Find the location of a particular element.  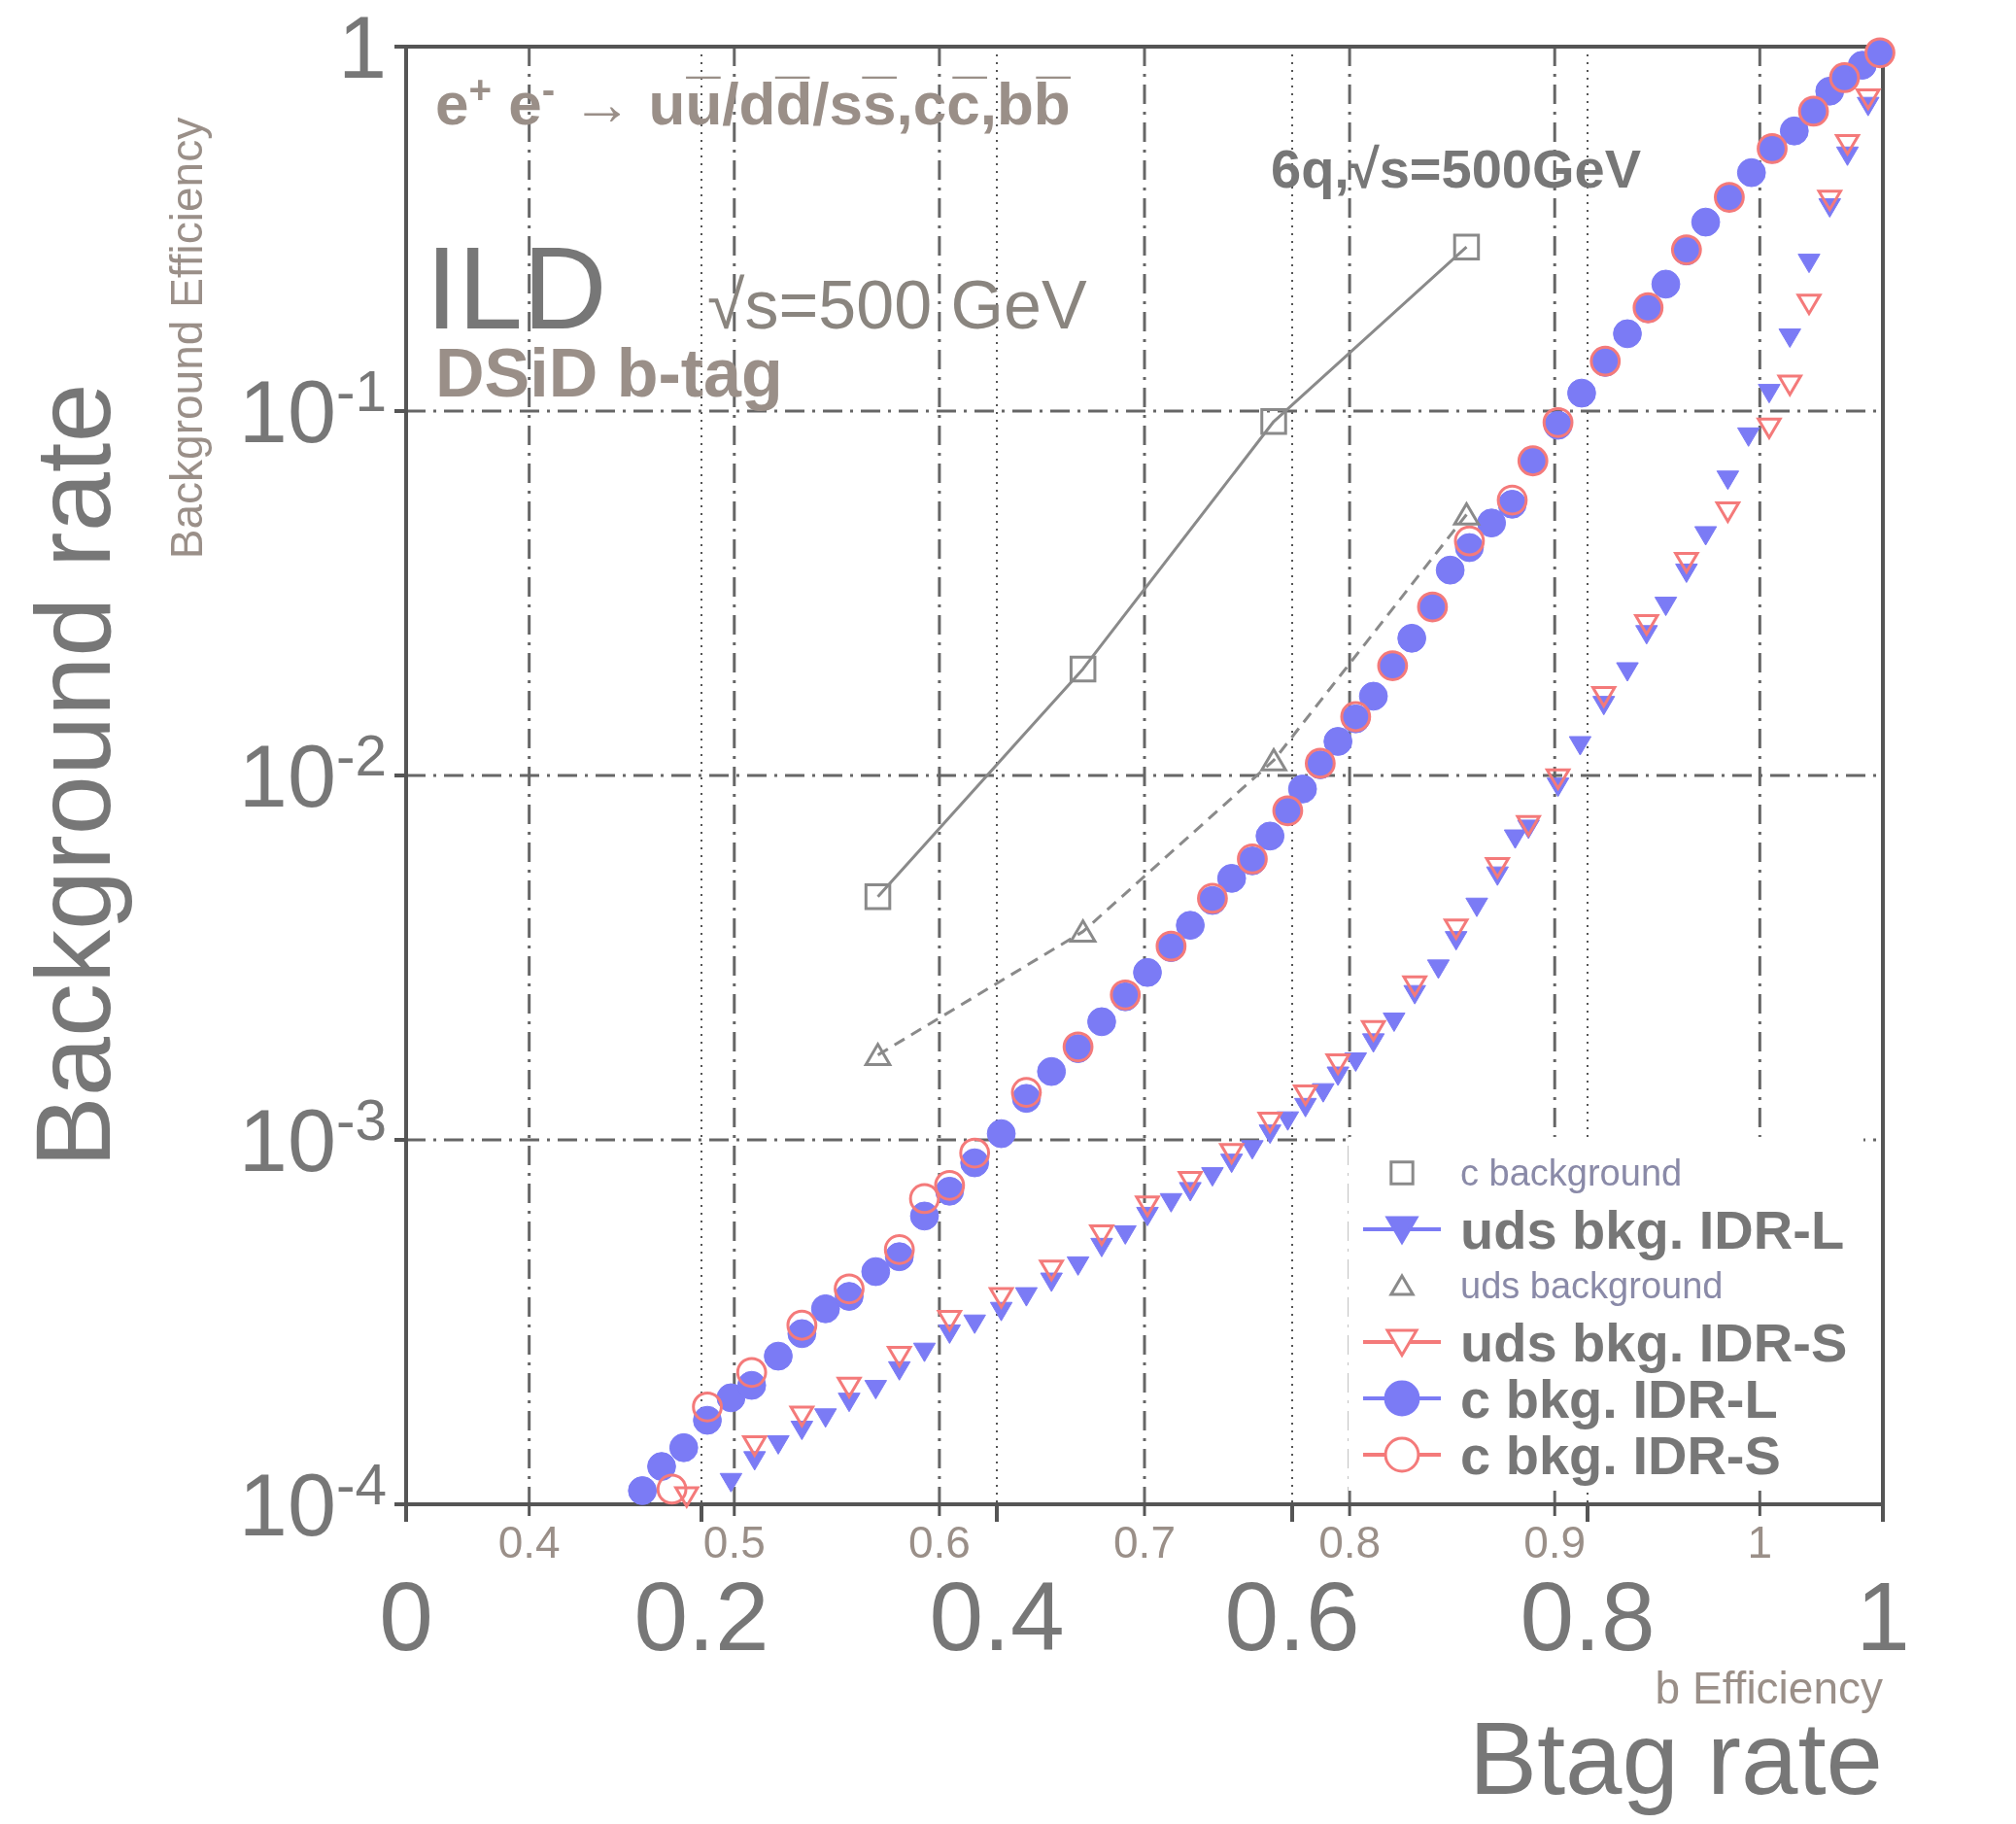

x2-tick-label: 1 is located at coordinates (1760, 1542).